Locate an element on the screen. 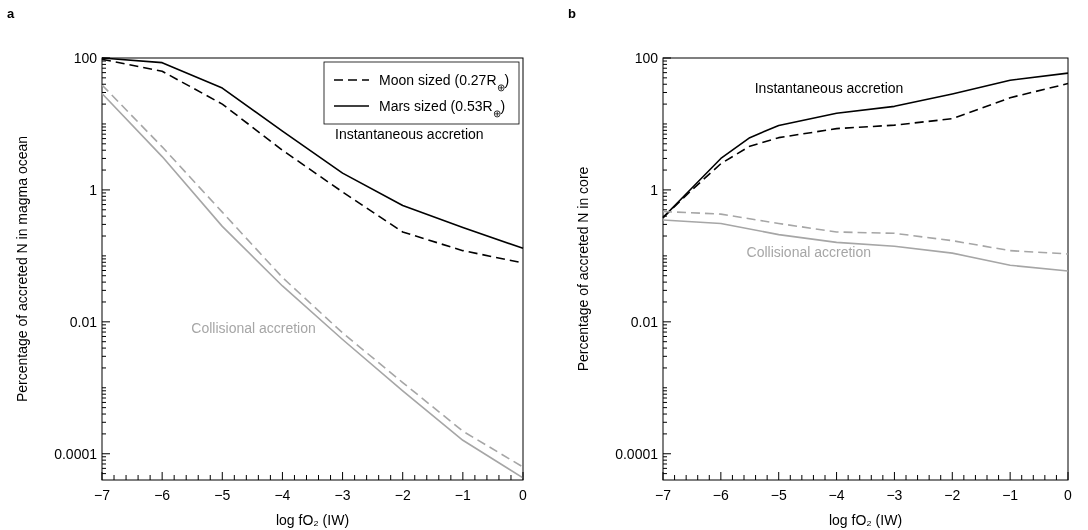  legend-label: Moon sized (0.27R$_{⊕}$) is located at coordinates (444, 82).